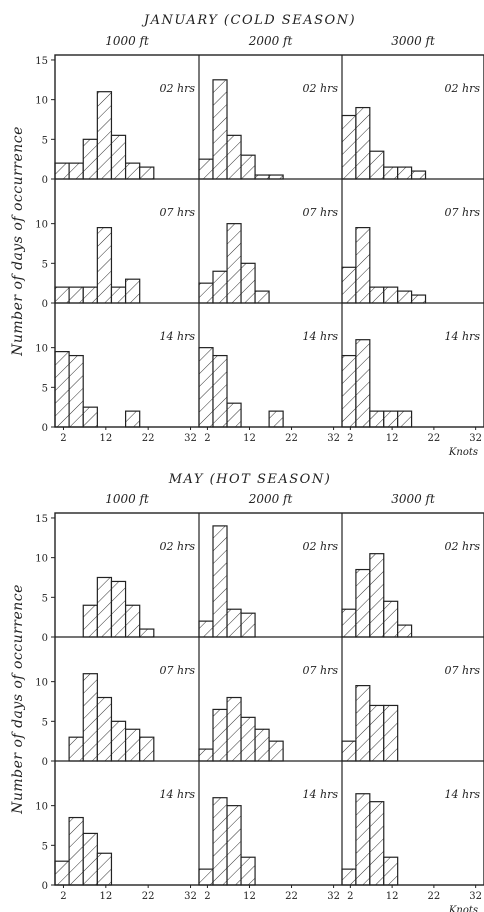 This screenshot has width=484, height=912. Describe the element at coordinates (41, 61) in the screenshot. I see `y-tick-label: 15` at that location.